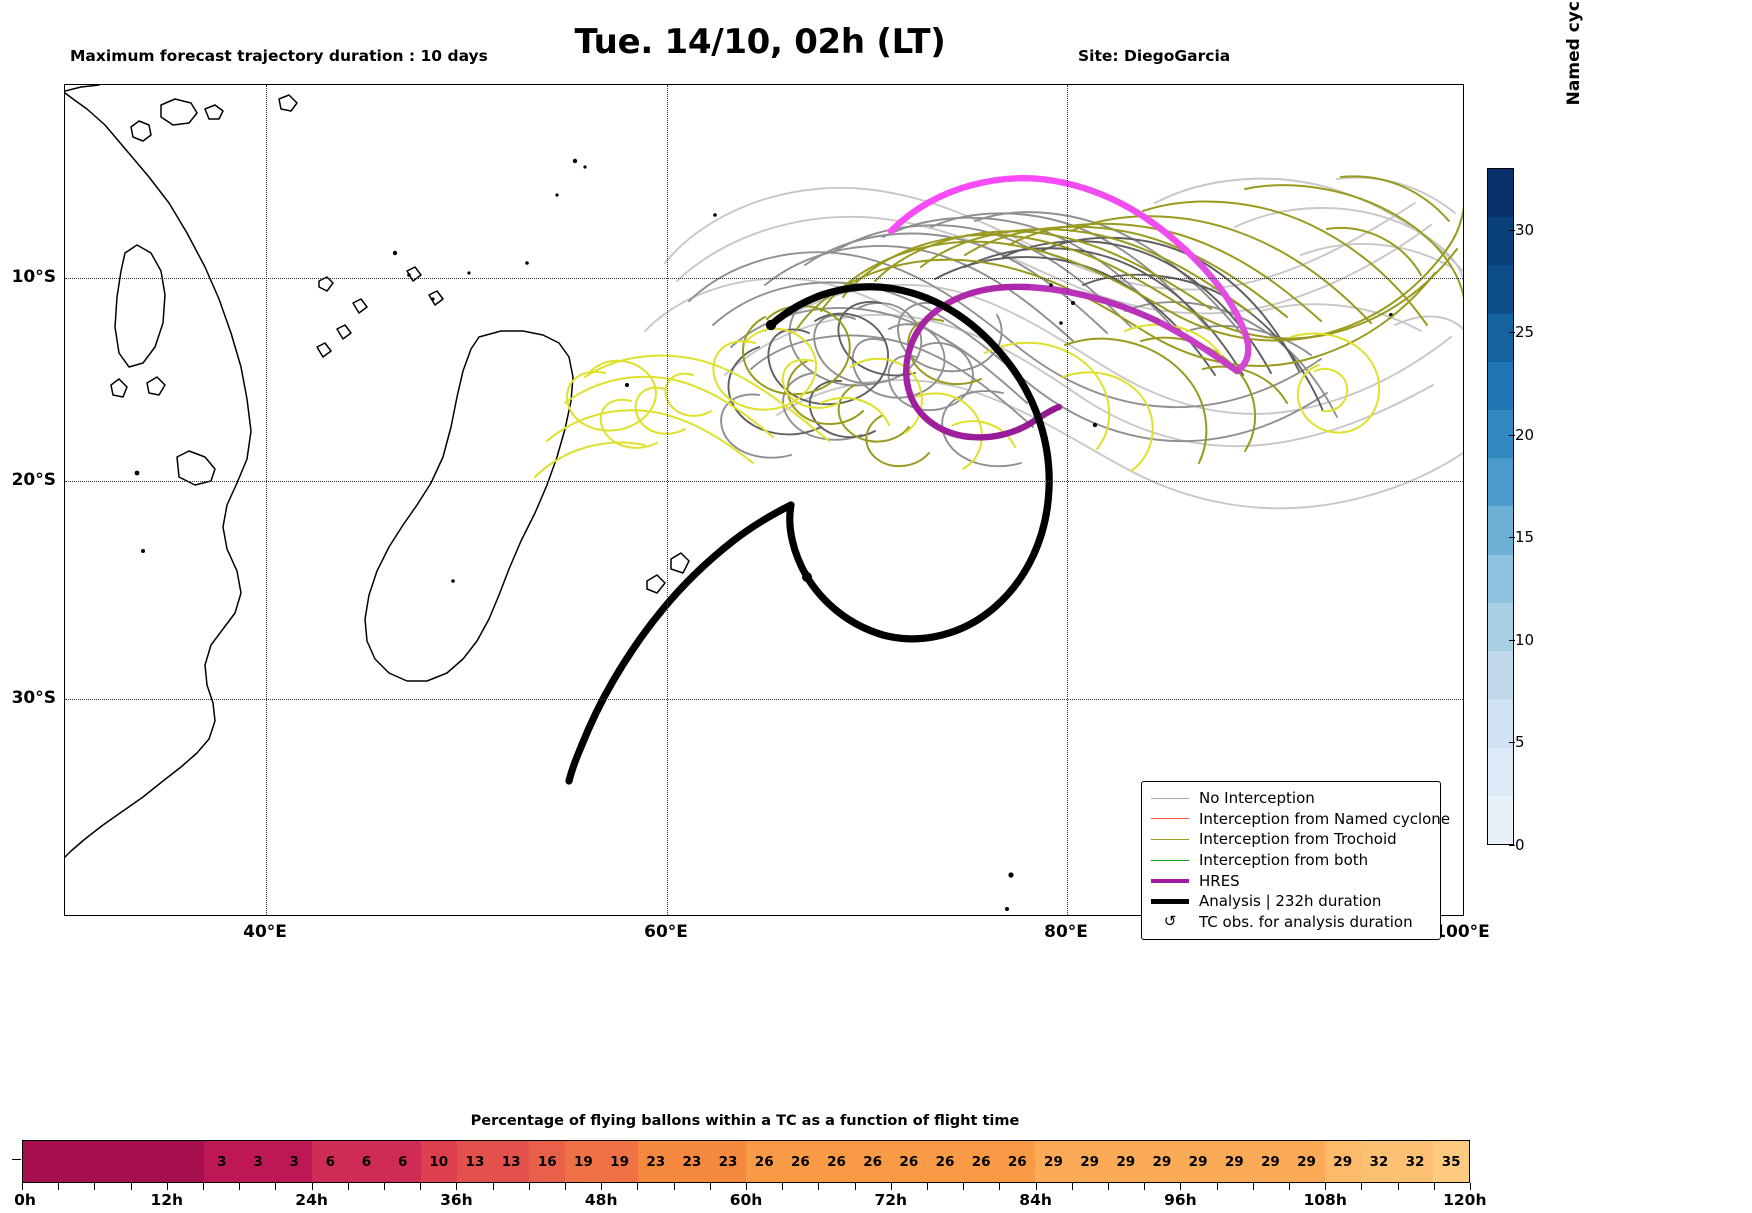 Image resolution: width=1752 pixels, height=1213 pixels. Describe the element at coordinates (1521, 229) in the screenshot. I see `colorbar-right-tick-label: 30` at that location.